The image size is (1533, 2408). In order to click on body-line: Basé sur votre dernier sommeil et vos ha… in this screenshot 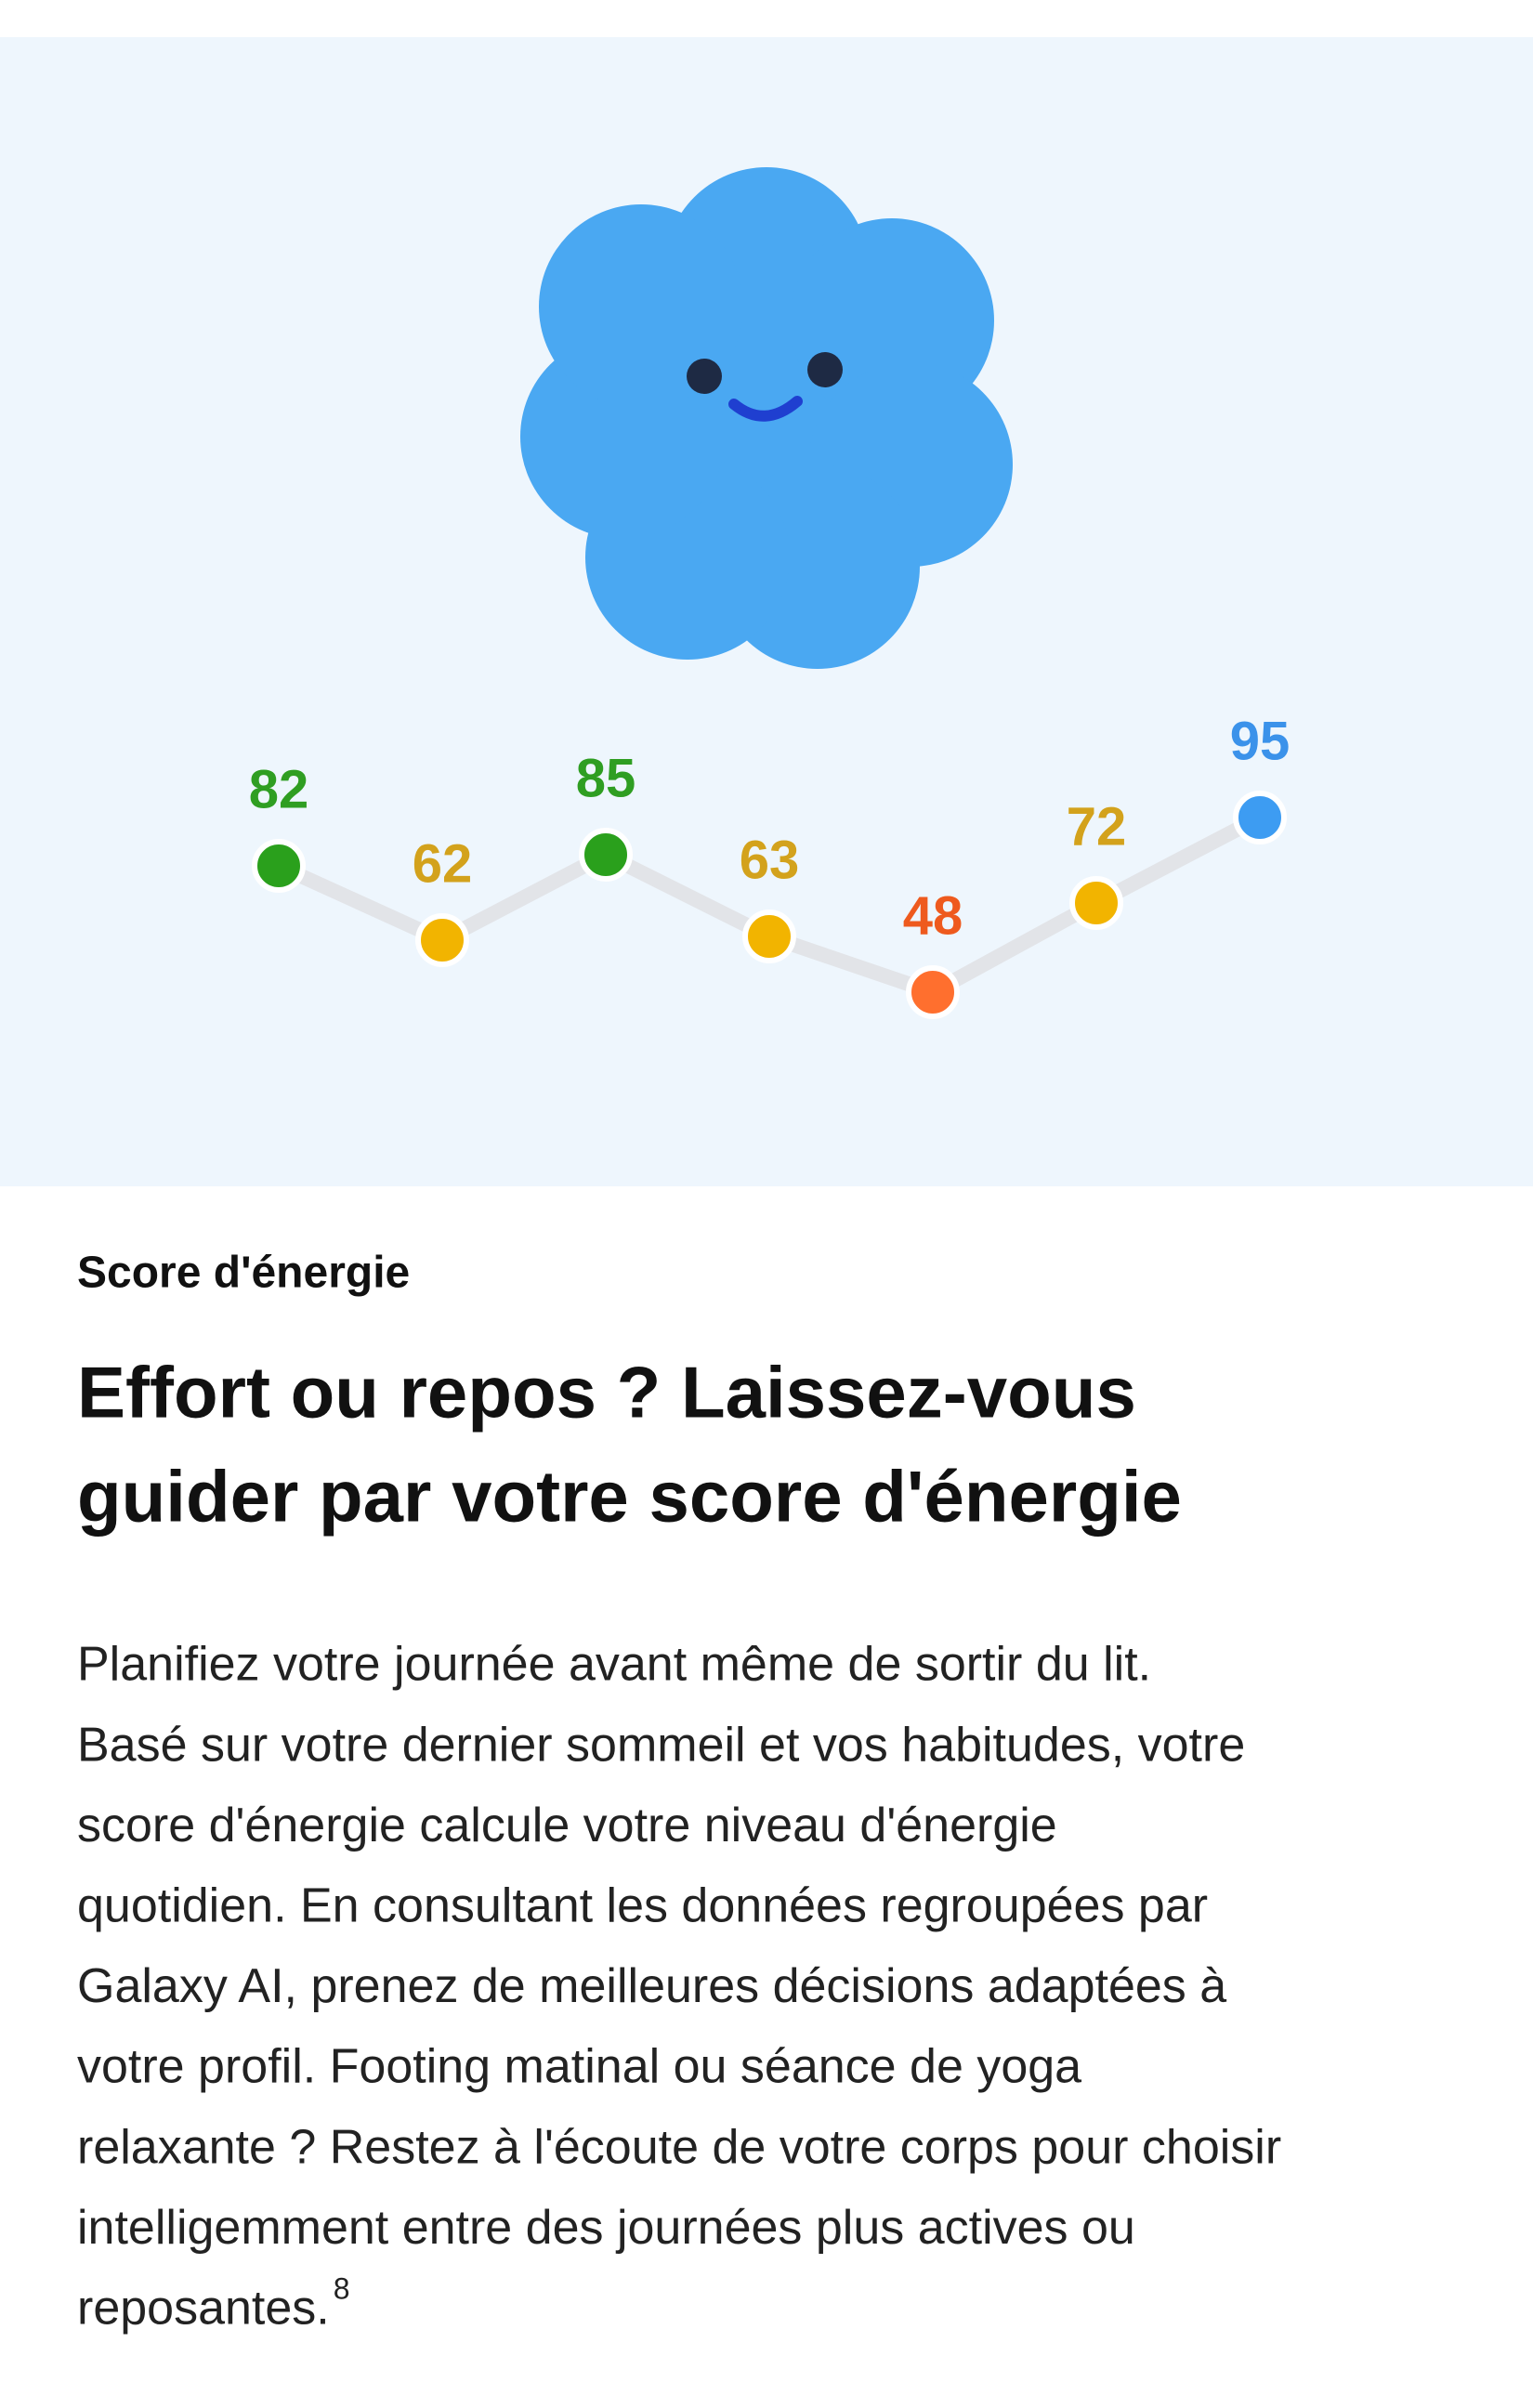, I will do `click(661, 1745)`.